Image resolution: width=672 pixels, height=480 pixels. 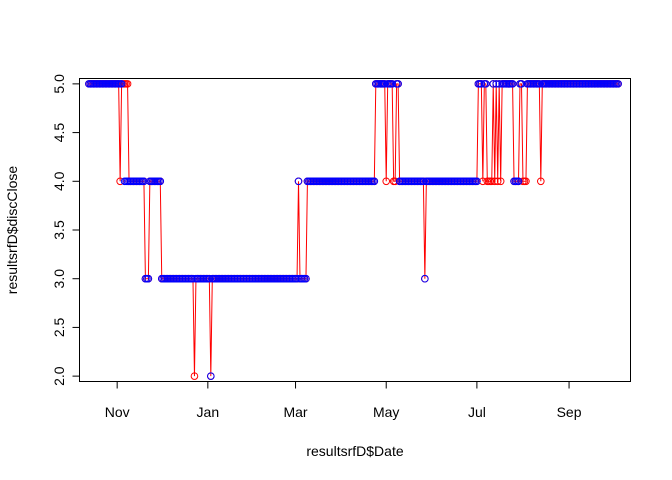 I want to click on x-axis: Nov Jan Mar May Jul Sep, so click(x=343, y=400).